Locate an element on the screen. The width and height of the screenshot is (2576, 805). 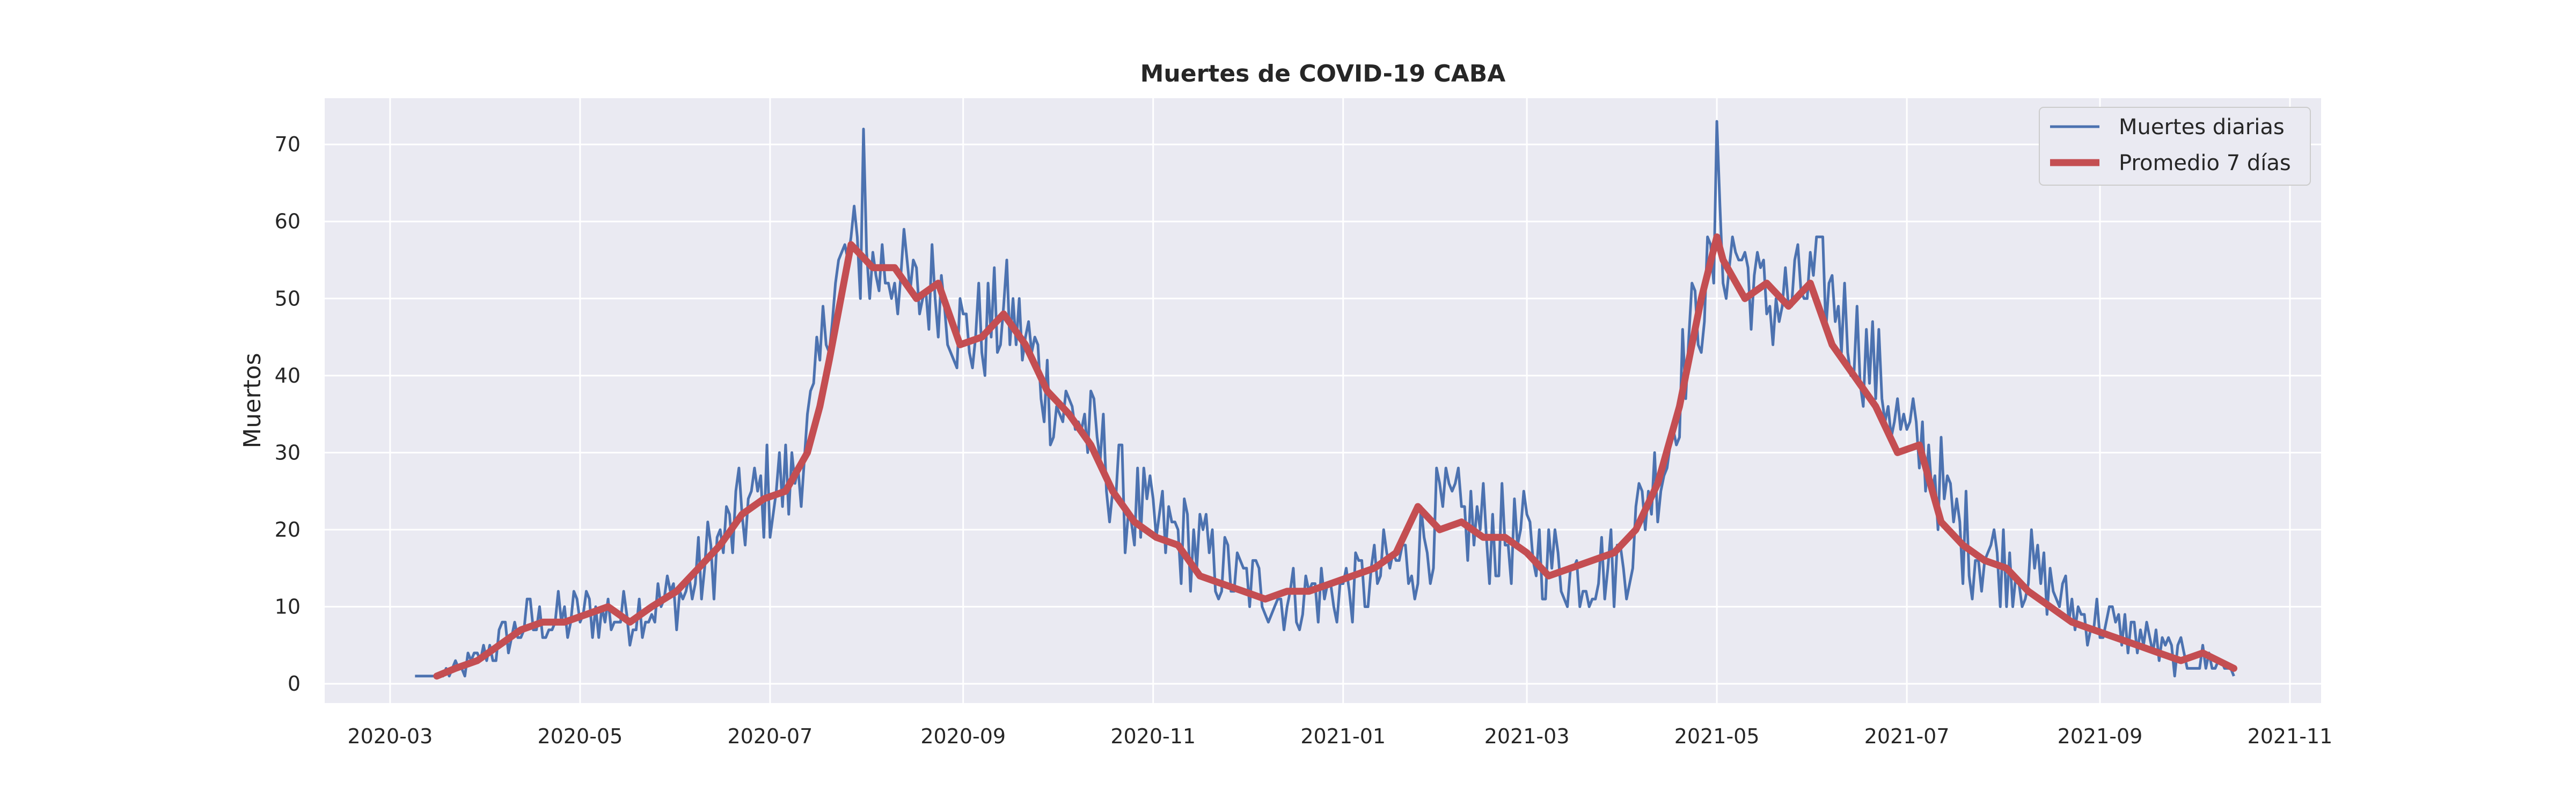
y-tick-label: 70 is located at coordinates (288, 144).